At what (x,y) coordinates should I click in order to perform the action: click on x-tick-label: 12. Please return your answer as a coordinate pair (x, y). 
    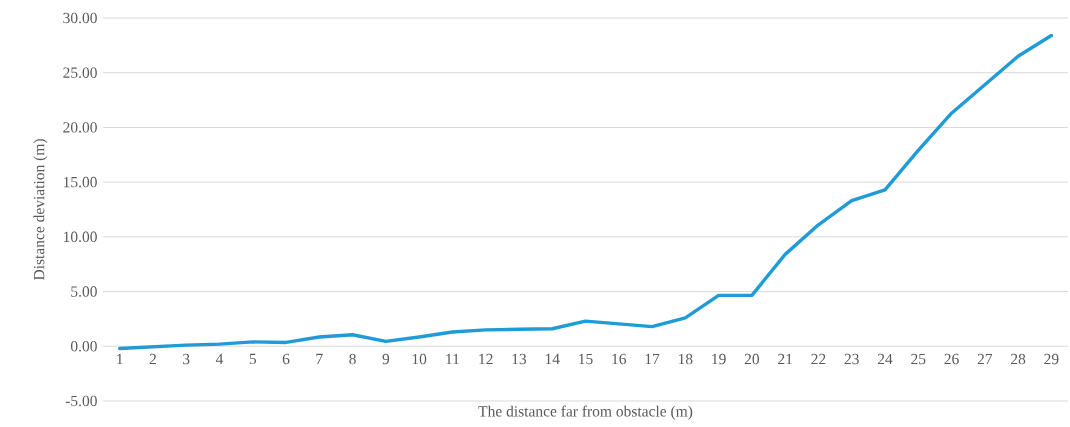
    Looking at the image, I should click on (486, 359).